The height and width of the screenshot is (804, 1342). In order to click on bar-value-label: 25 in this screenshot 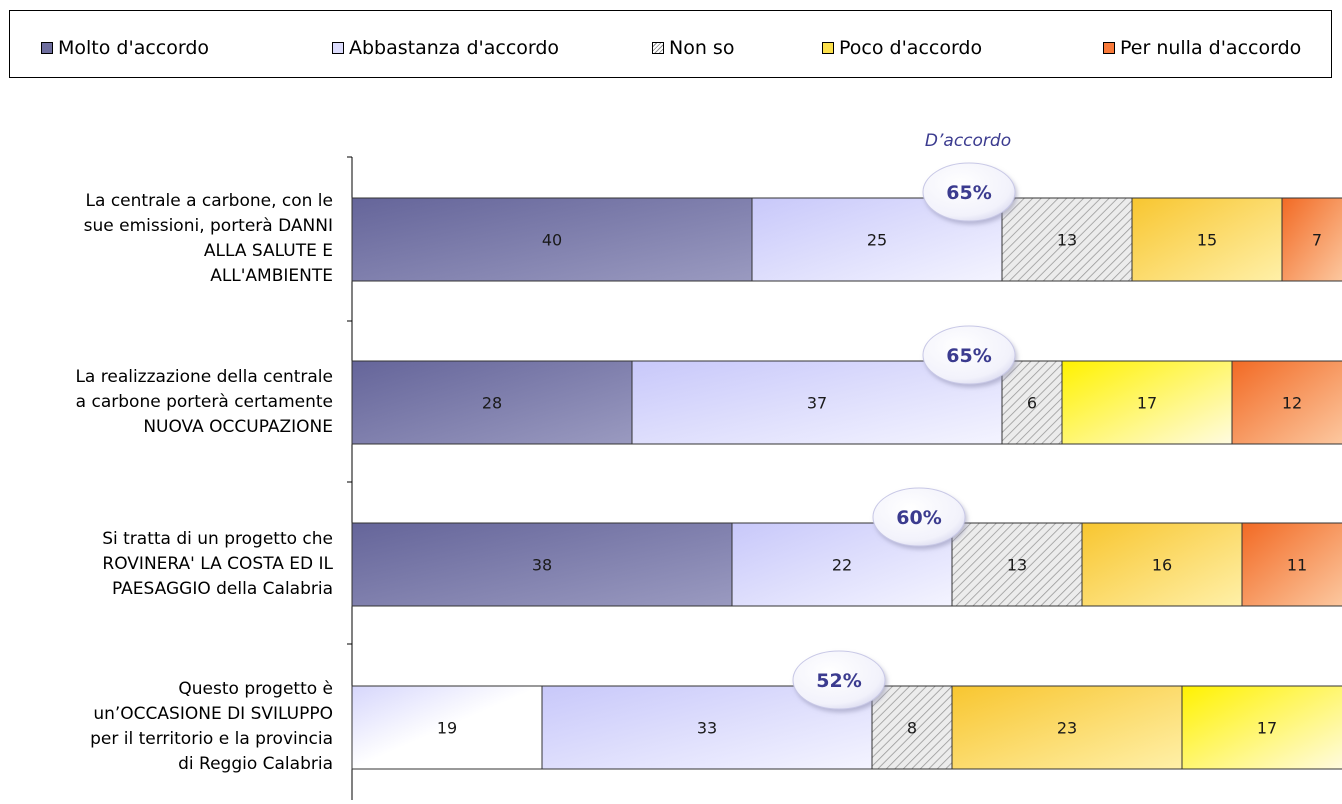, I will do `click(877, 240)`.